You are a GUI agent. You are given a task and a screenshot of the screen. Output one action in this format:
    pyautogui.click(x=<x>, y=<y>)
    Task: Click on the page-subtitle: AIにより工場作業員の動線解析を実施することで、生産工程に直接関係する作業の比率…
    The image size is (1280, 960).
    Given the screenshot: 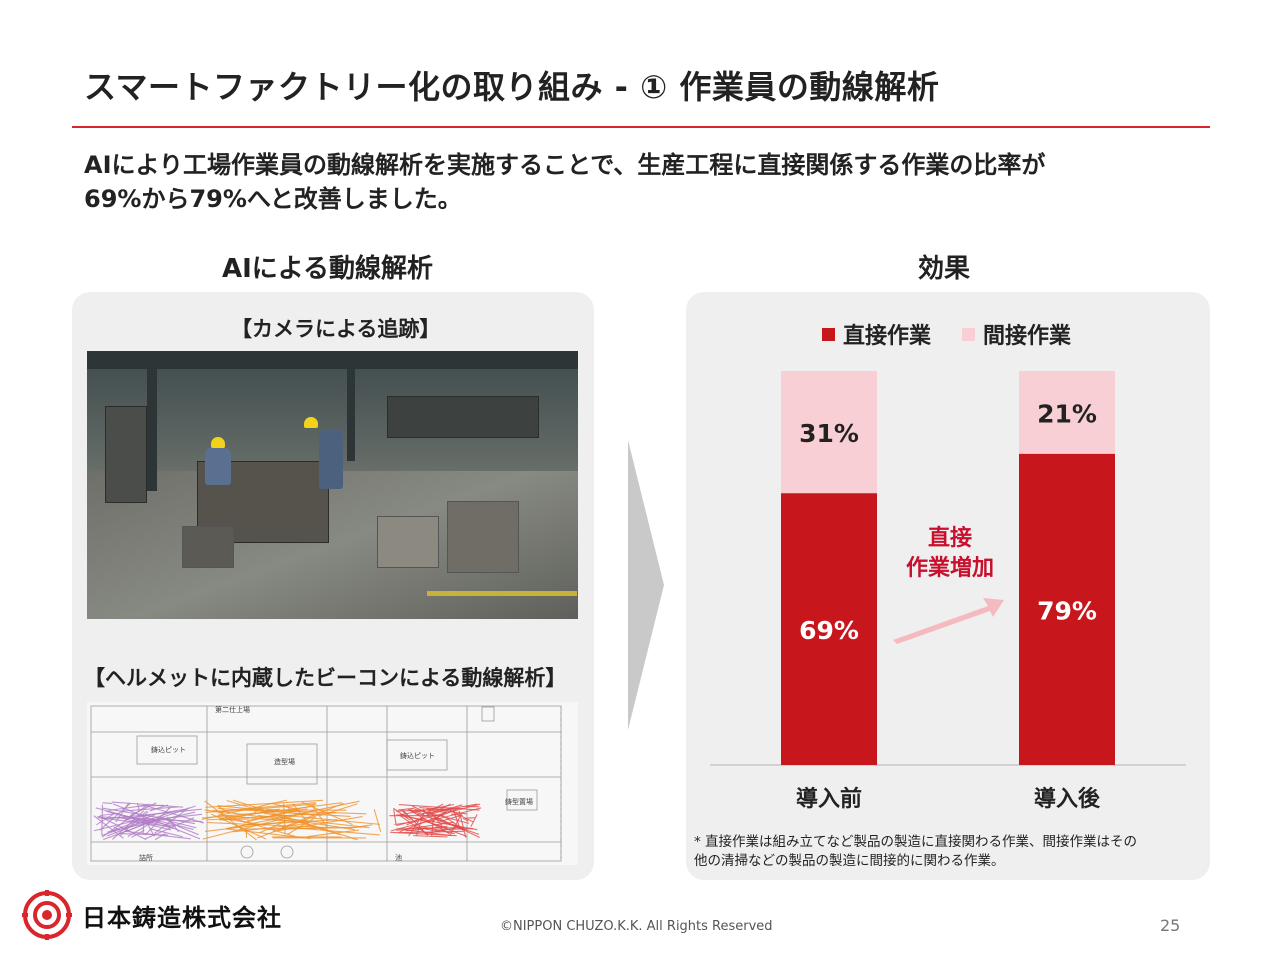 What is the action you would take?
    pyautogui.click(x=644, y=182)
    